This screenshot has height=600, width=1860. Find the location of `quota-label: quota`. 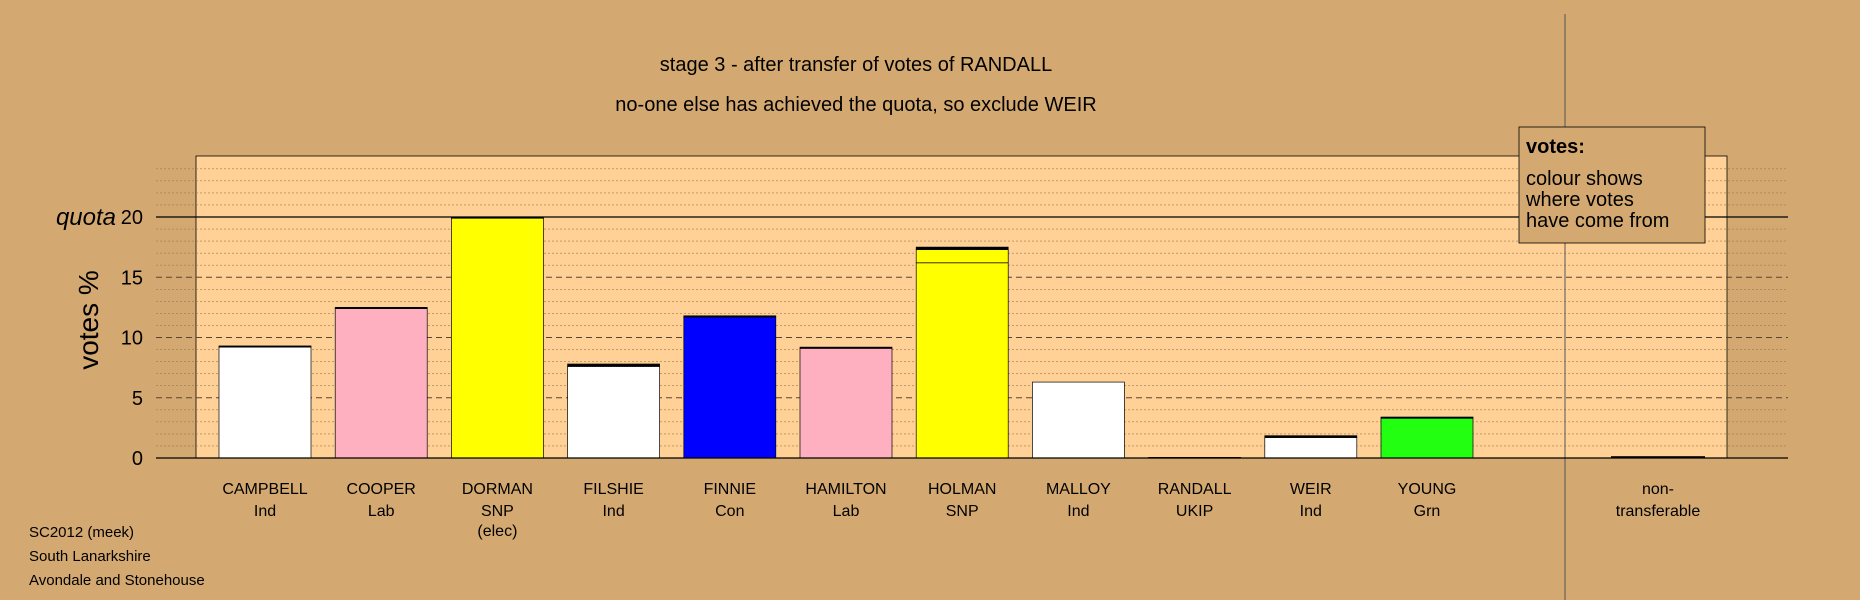

quota-label: quota is located at coordinates (86, 217).